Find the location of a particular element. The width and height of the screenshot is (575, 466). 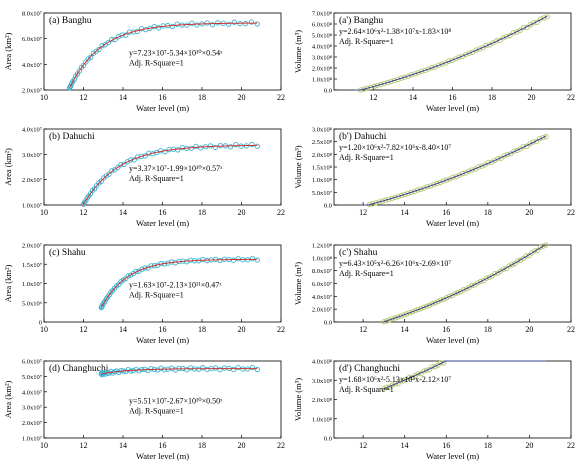

y-tick-label: 0.0 is located at coordinates (328, 91).